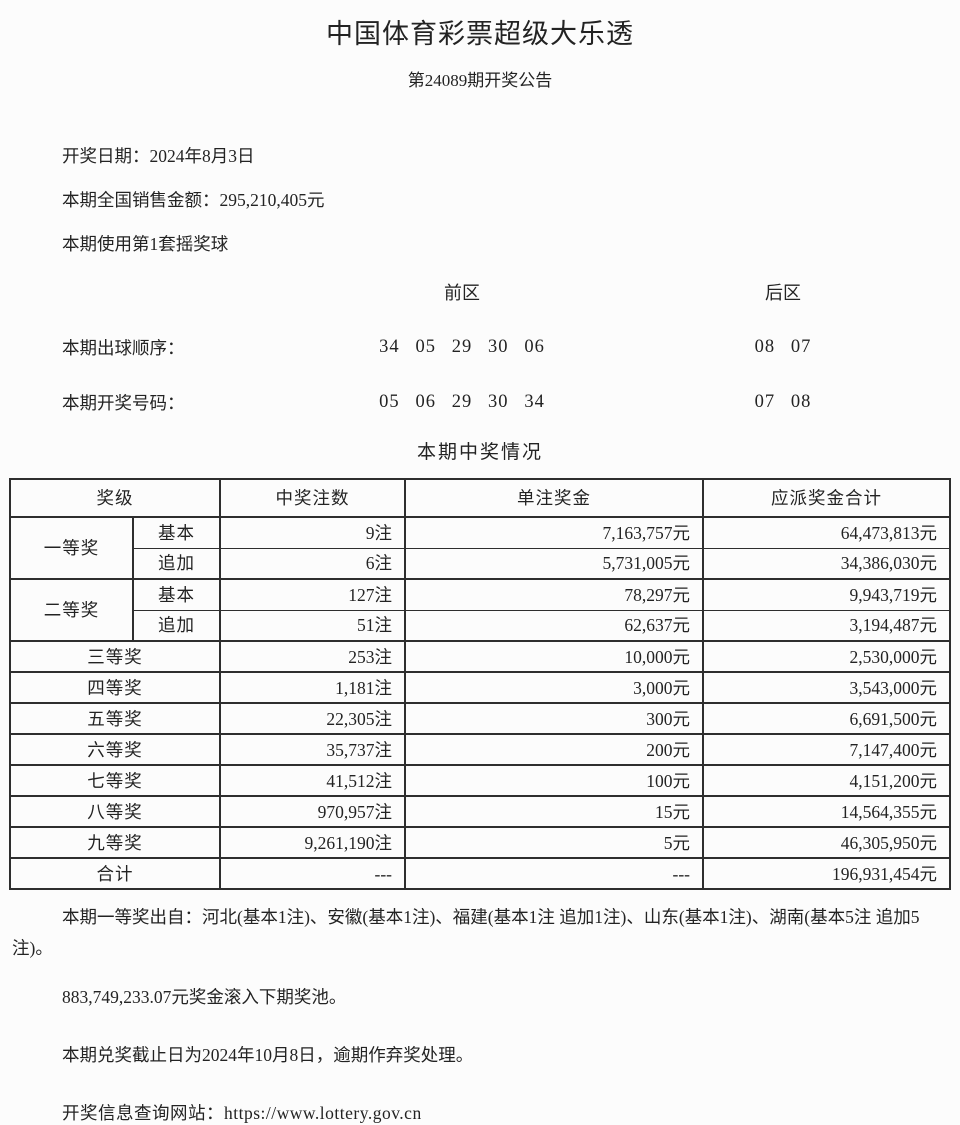 The width and height of the screenshot is (960, 1125). What do you see at coordinates (480, 34) in the screenshot?
I see `page-title: 中国体育彩票超级大乐透` at bounding box center [480, 34].